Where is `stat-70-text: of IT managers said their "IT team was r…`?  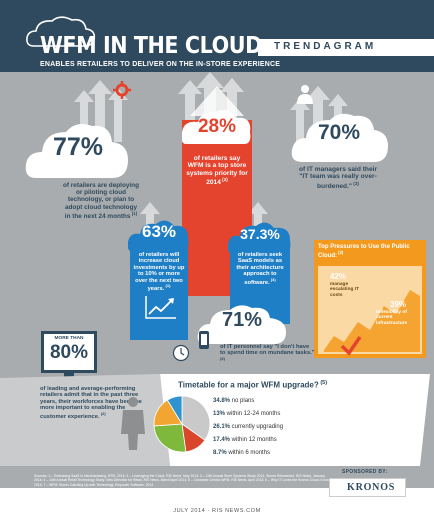
stat-70-text: of IT managers said their "IT team was r… is located at coordinates (338, 178).